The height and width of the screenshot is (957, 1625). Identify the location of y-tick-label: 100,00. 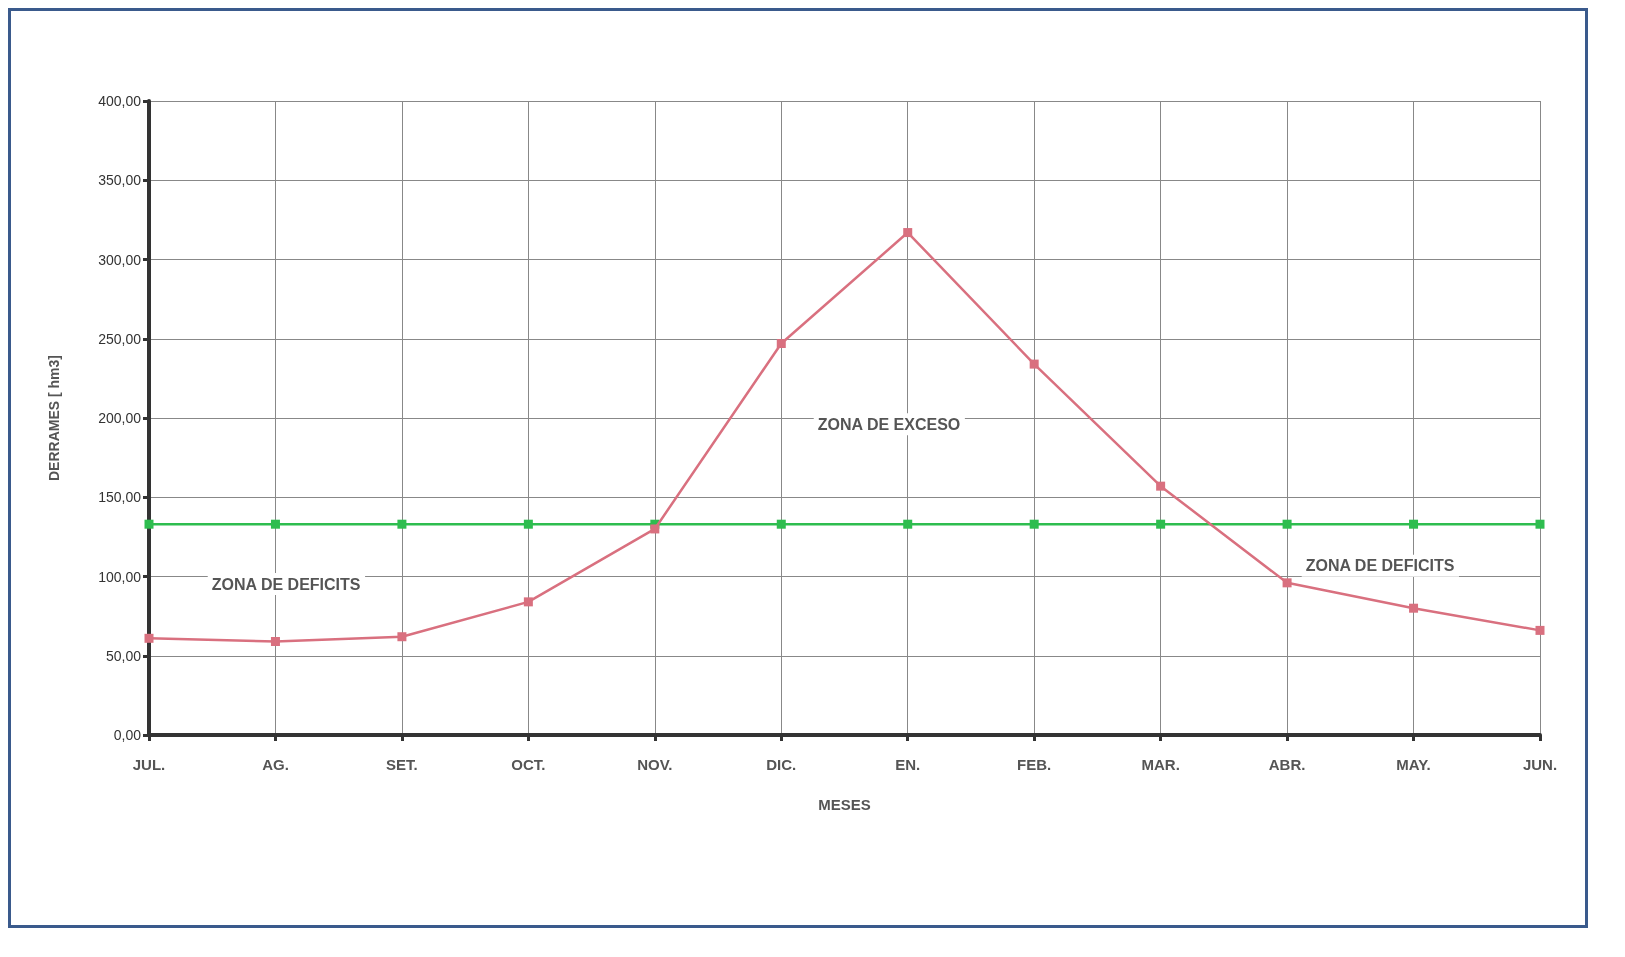
(120, 576).